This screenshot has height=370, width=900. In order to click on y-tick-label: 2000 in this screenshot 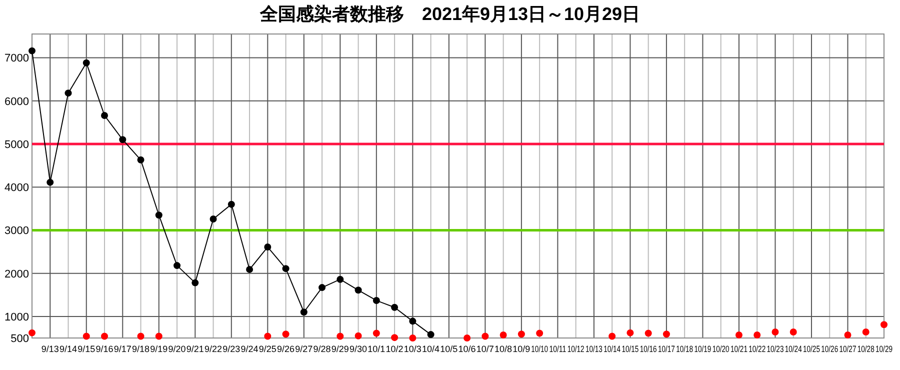, I will do `click(16, 274)`.